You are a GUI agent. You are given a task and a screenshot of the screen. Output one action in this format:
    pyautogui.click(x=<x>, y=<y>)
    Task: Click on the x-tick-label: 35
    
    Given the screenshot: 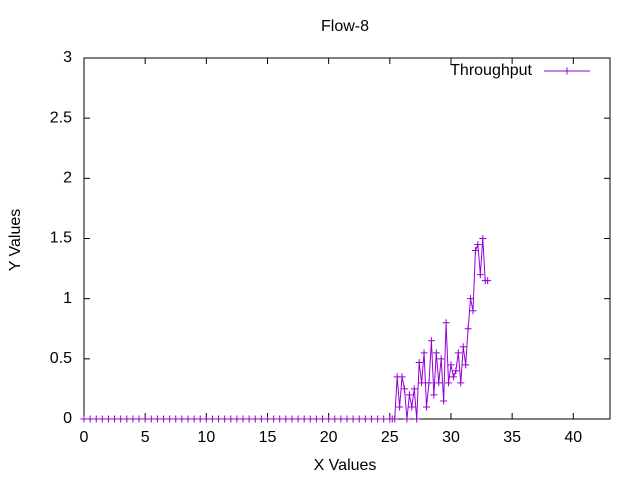 What is the action you would take?
    pyautogui.click(x=512, y=437)
    